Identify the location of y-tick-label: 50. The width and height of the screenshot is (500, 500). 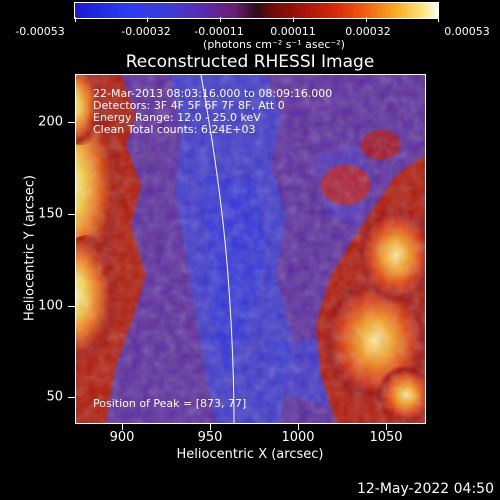
(54, 397).